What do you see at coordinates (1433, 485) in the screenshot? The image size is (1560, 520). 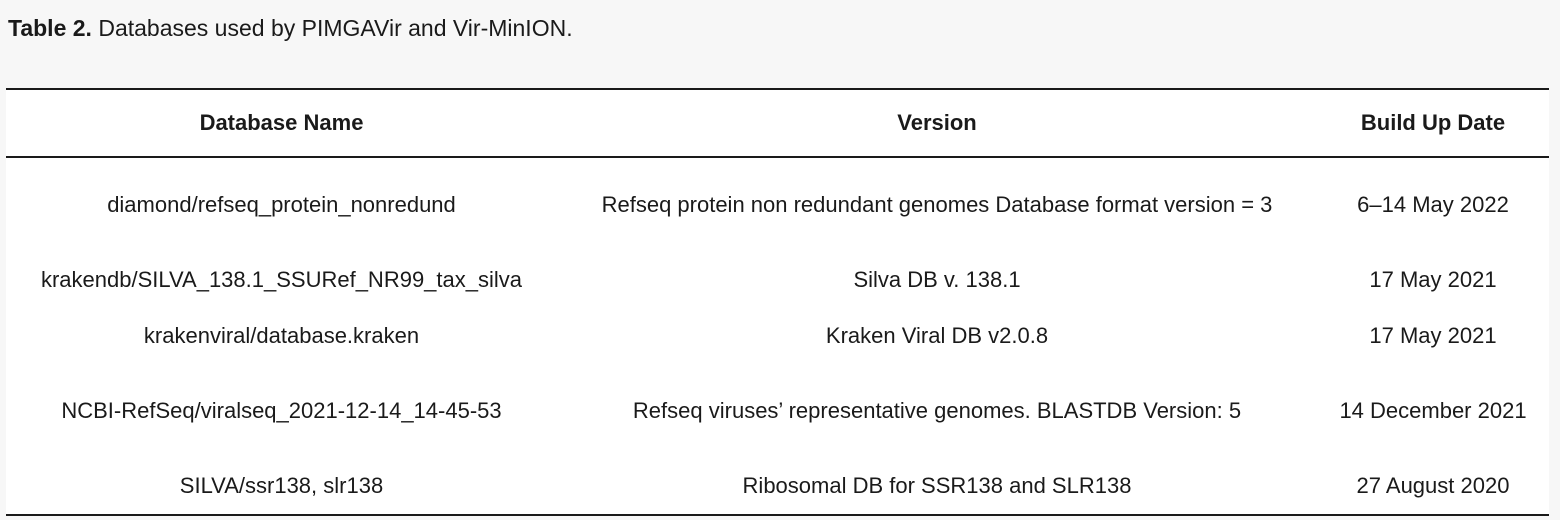 I see `cell-build-up-date: 27 August 2020` at bounding box center [1433, 485].